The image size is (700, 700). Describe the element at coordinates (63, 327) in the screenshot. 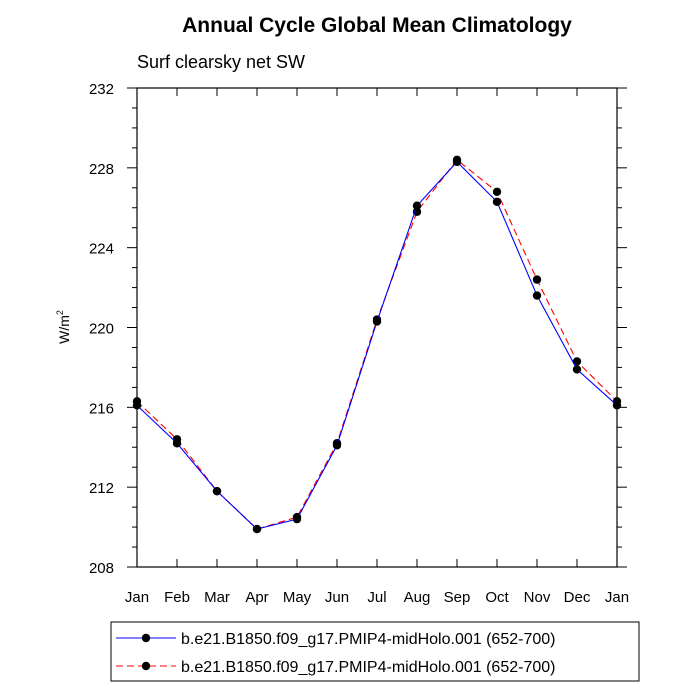

I see `y-axis-label: W/m2` at that location.